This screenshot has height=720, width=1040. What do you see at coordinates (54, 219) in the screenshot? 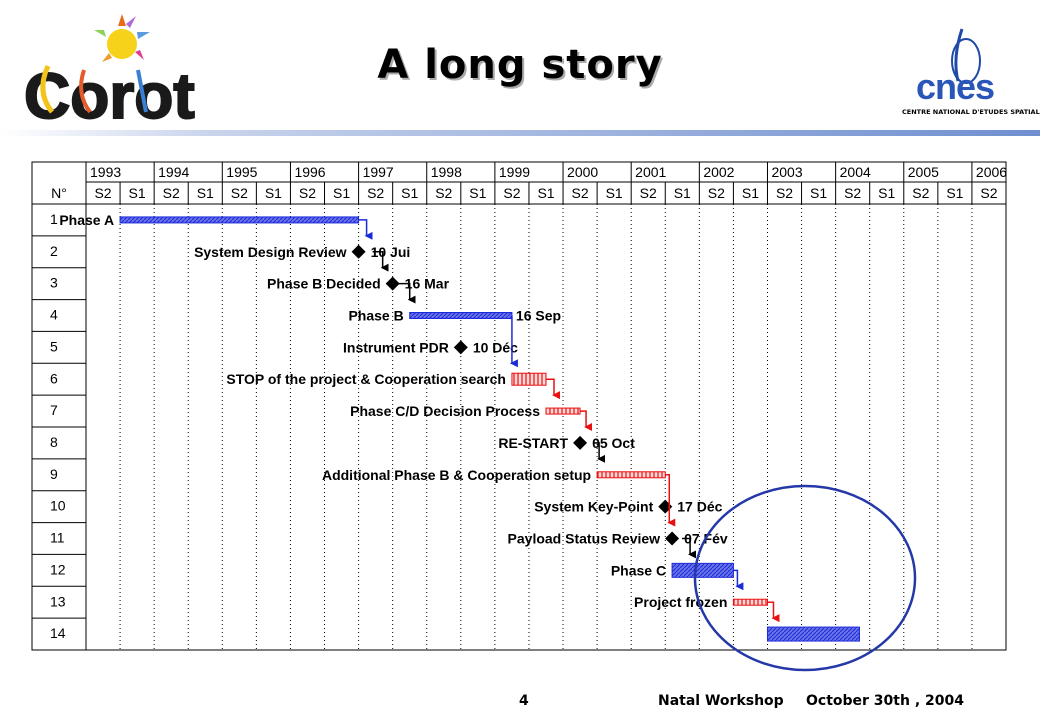
I see `row-number: 1` at bounding box center [54, 219].